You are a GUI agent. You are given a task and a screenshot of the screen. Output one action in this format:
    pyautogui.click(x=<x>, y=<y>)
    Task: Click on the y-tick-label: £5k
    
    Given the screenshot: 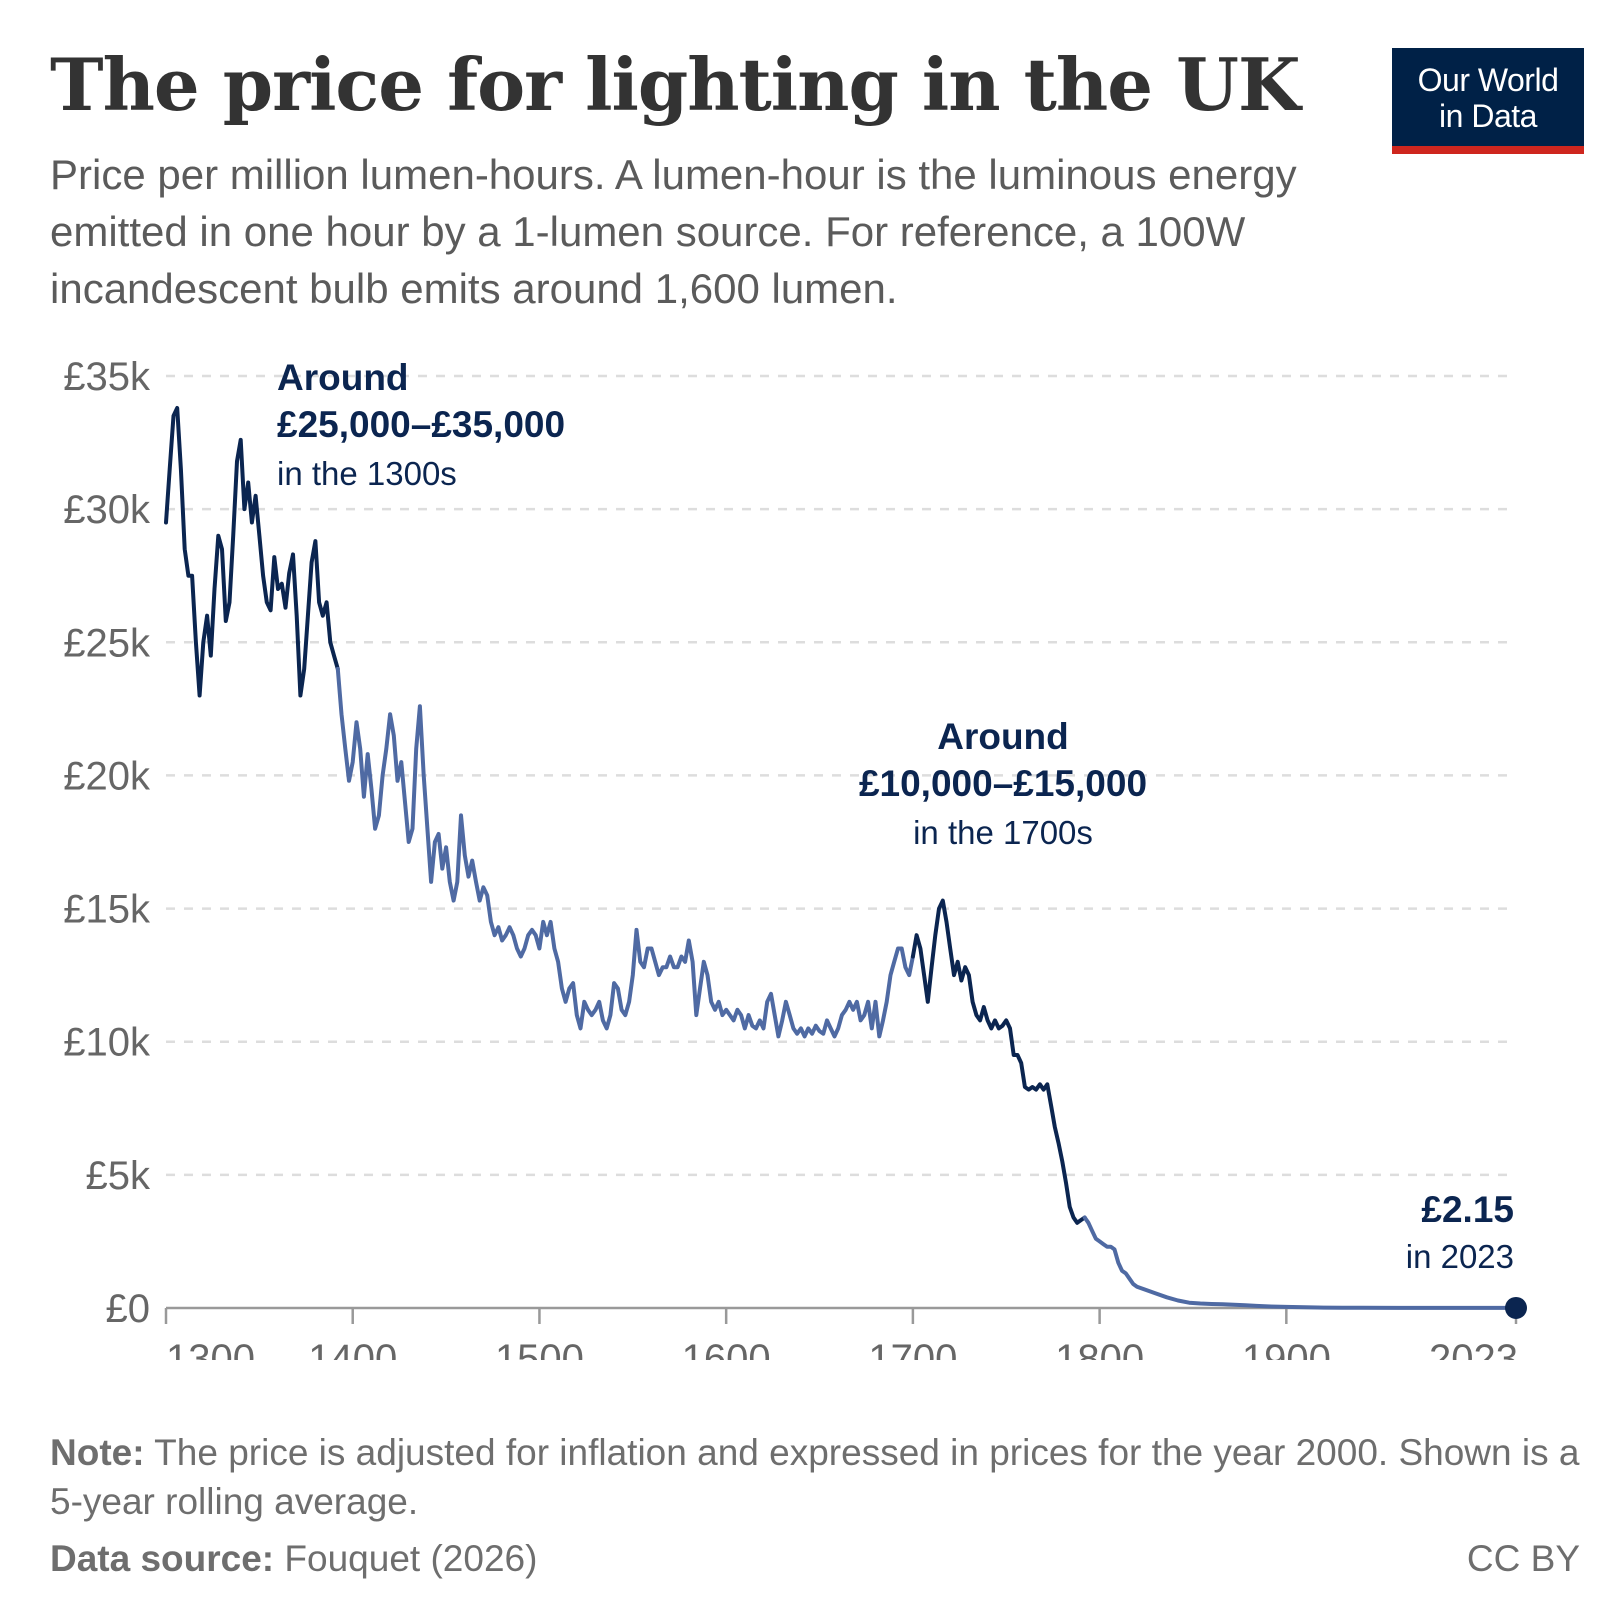 What is the action you would take?
    pyautogui.click(x=118, y=1176)
    